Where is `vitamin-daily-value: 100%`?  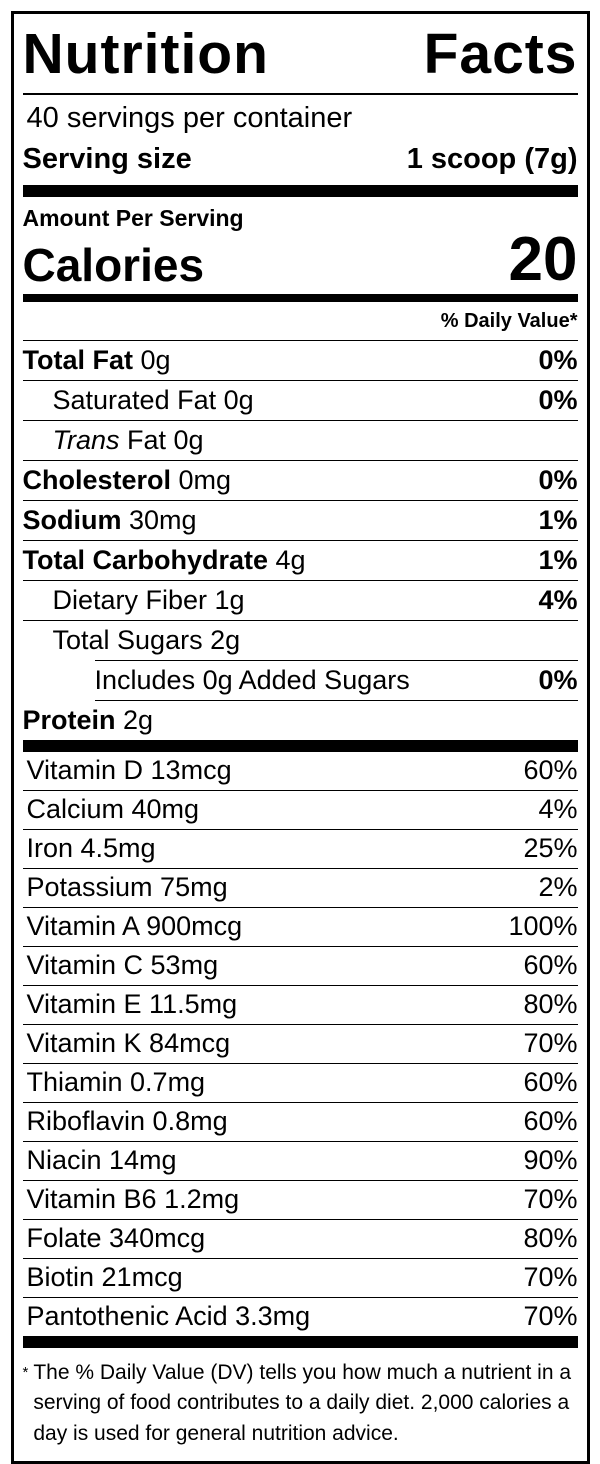
vitamin-daily-value: 100% is located at coordinates (543, 925).